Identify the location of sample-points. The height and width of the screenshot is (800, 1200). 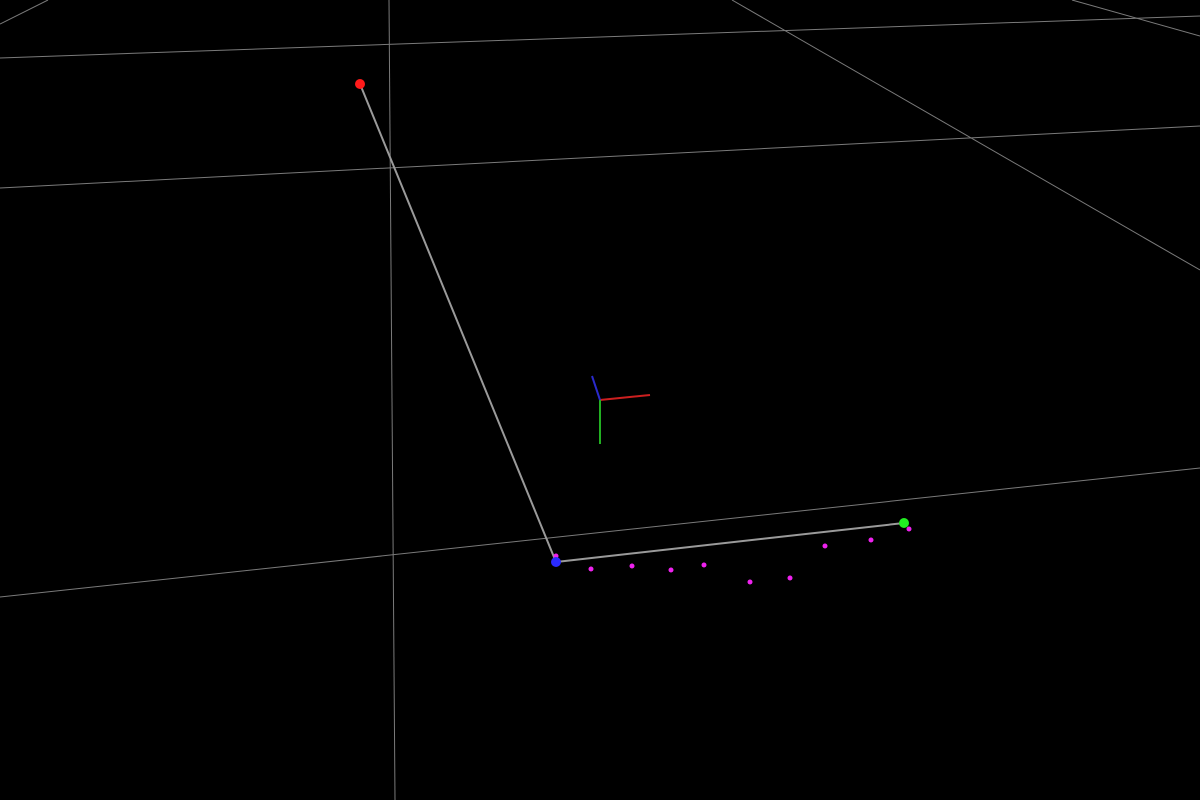
(732, 552).